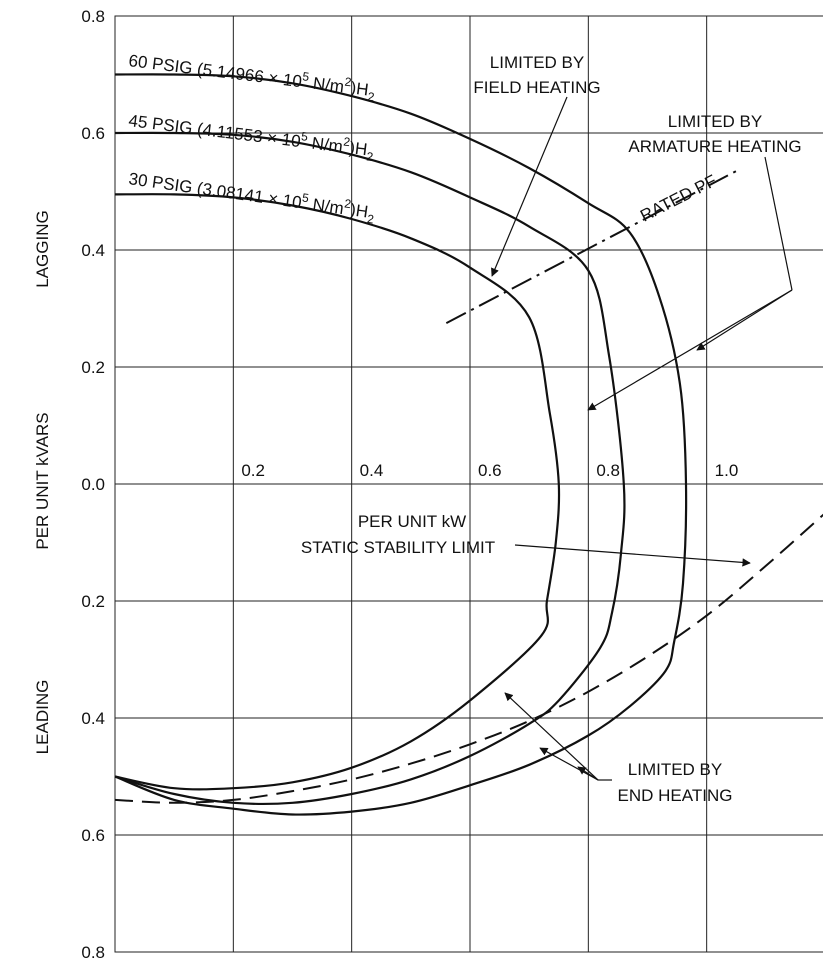 Image resolution: width=823 pixels, height=965 pixels. Describe the element at coordinates (199, 69) in the screenshot. I see `label-60-main: 60 PSIG (5.14966` at that location.